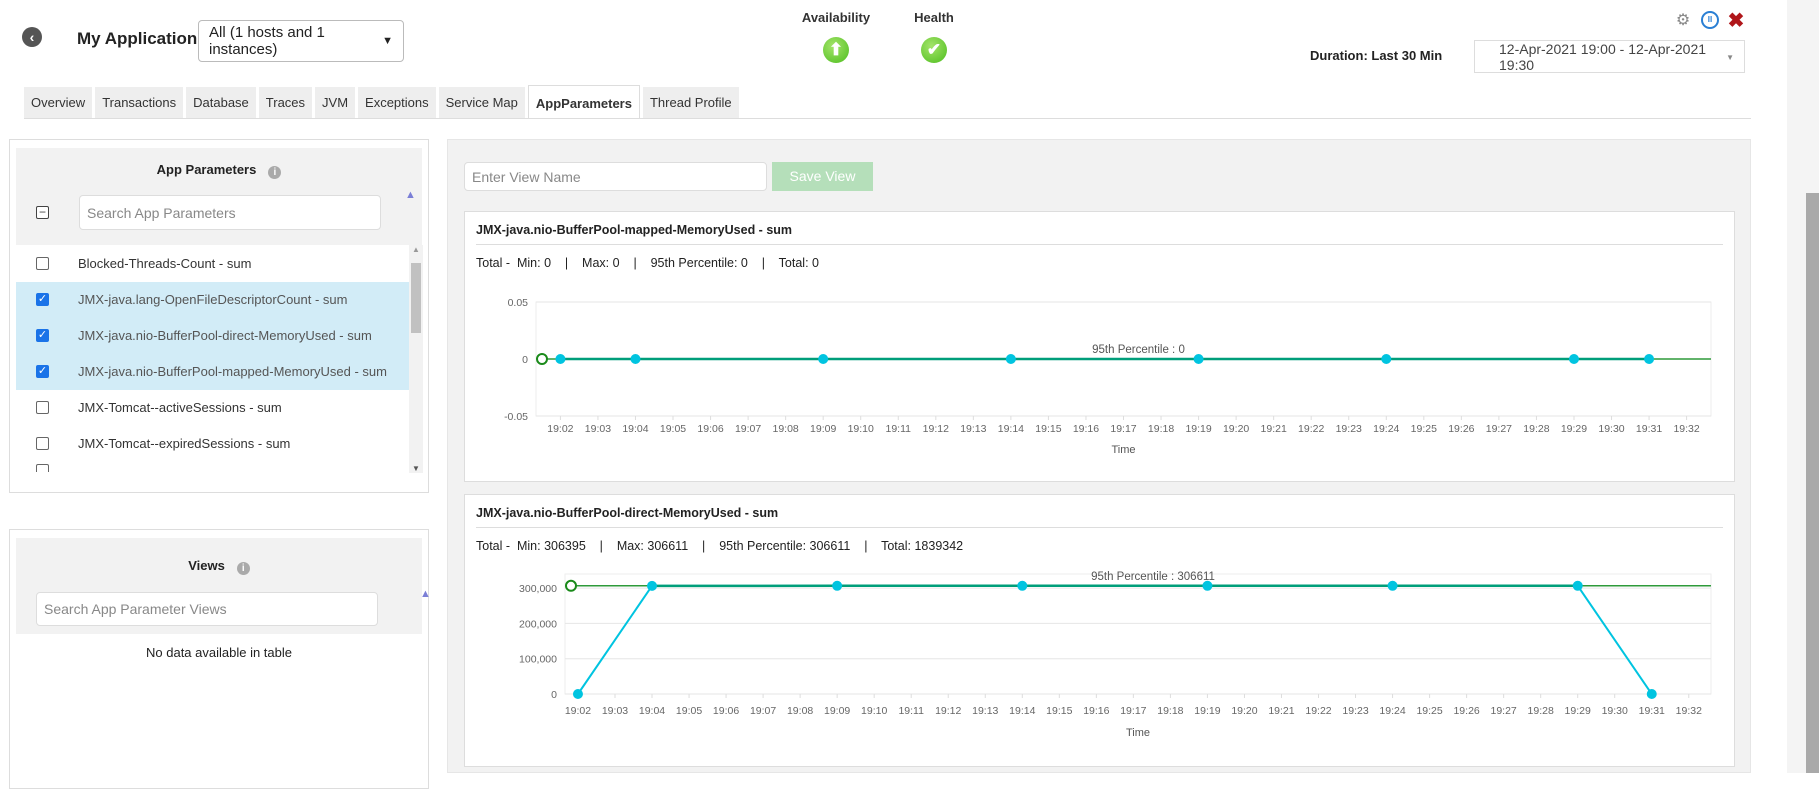 The height and width of the screenshot is (789, 1819). Describe the element at coordinates (538, 624) in the screenshot. I see `y-tick-label: 200,000` at that location.